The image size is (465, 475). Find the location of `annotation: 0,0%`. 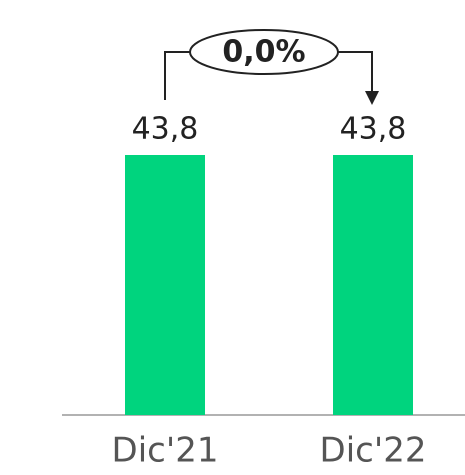

annotation: 0,0% is located at coordinates (263, 52).